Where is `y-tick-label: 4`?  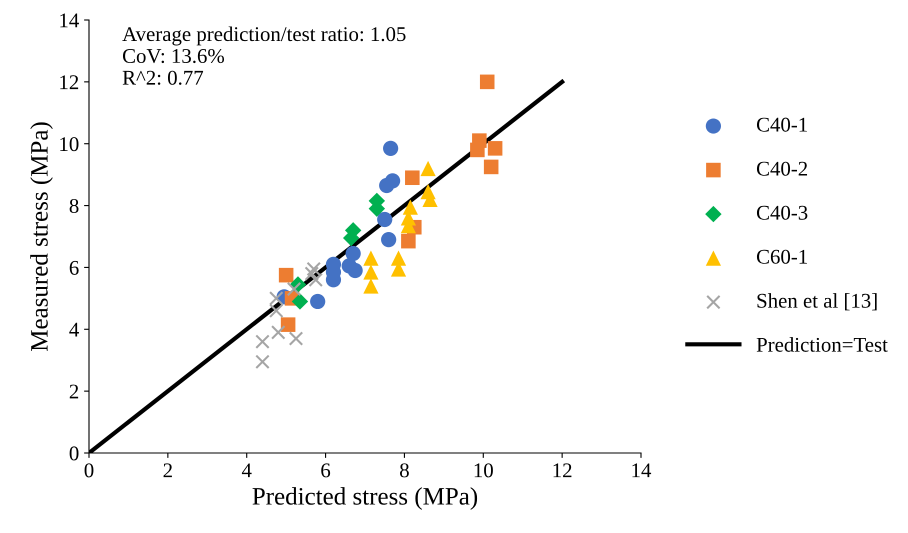 y-tick-label: 4 is located at coordinates (74, 329).